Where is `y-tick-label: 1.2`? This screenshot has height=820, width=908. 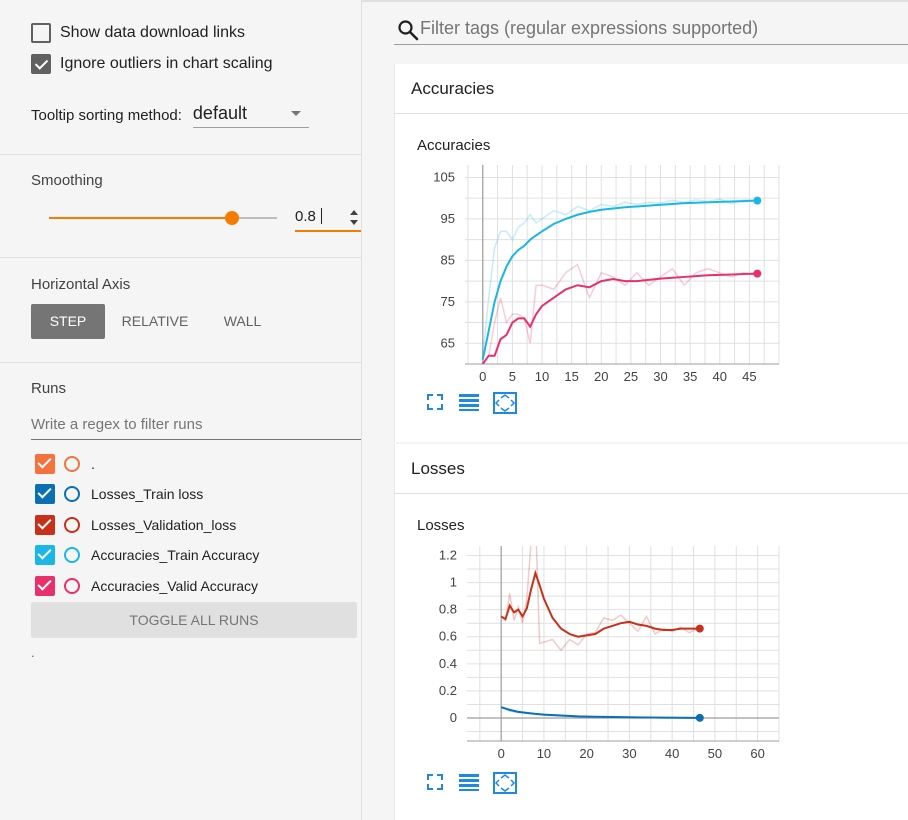 y-tick-label: 1.2 is located at coordinates (448, 554).